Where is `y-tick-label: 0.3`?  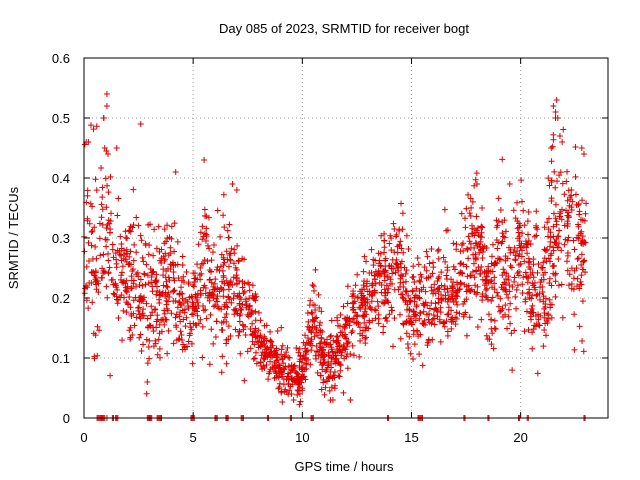
y-tick-label: 0.3 is located at coordinates (61, 238).